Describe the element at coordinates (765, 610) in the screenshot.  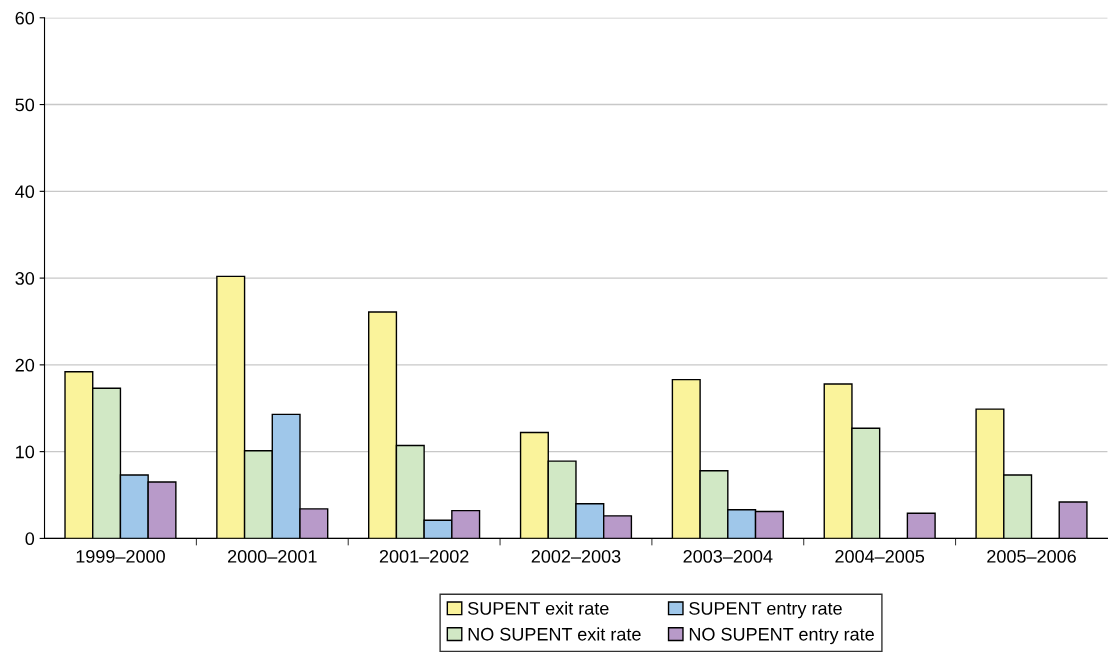
I see `legend-label: SUPENT entry rate` at that location.